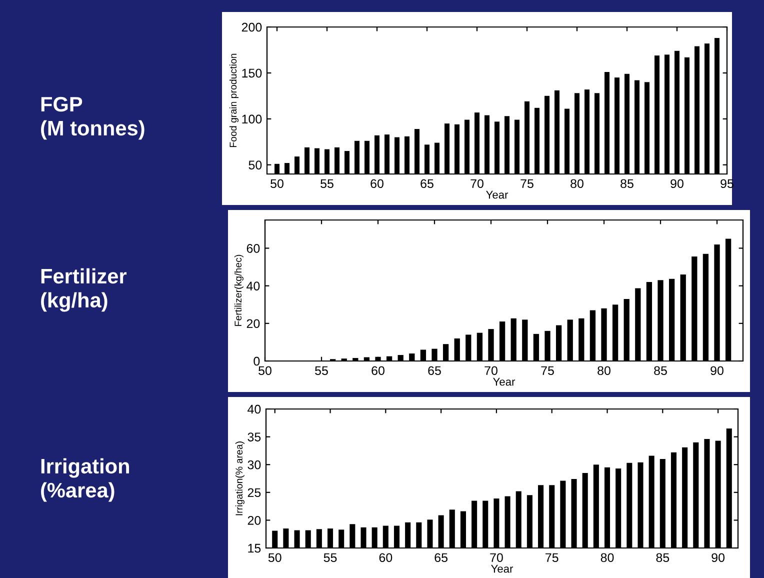  Describe the element at coordinates (239, 290) in the screenshot. I see `y-axis-title: Fertilizer(kg/hec)` at that location.